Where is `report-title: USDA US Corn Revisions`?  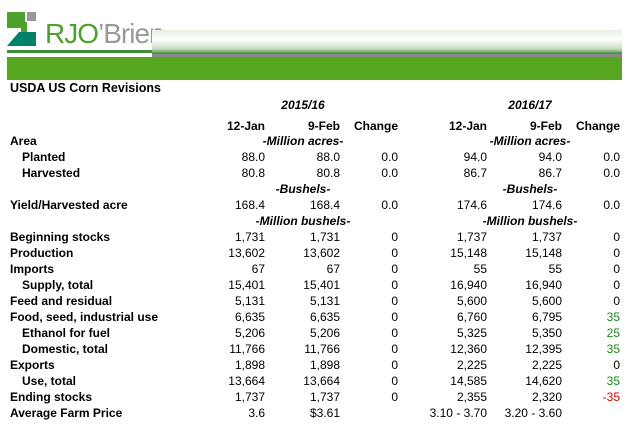
report-title: USDA US Corn Revisions is located at coordinates (85, 88).